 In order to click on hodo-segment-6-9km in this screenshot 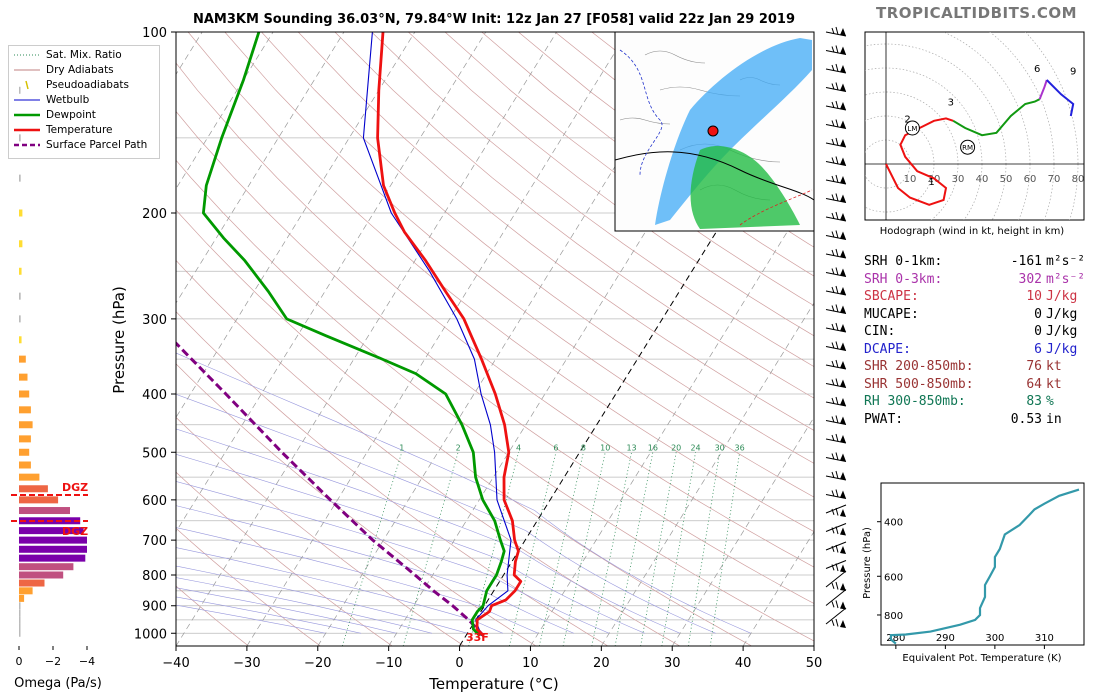, I will do `click(1043, 89)`.